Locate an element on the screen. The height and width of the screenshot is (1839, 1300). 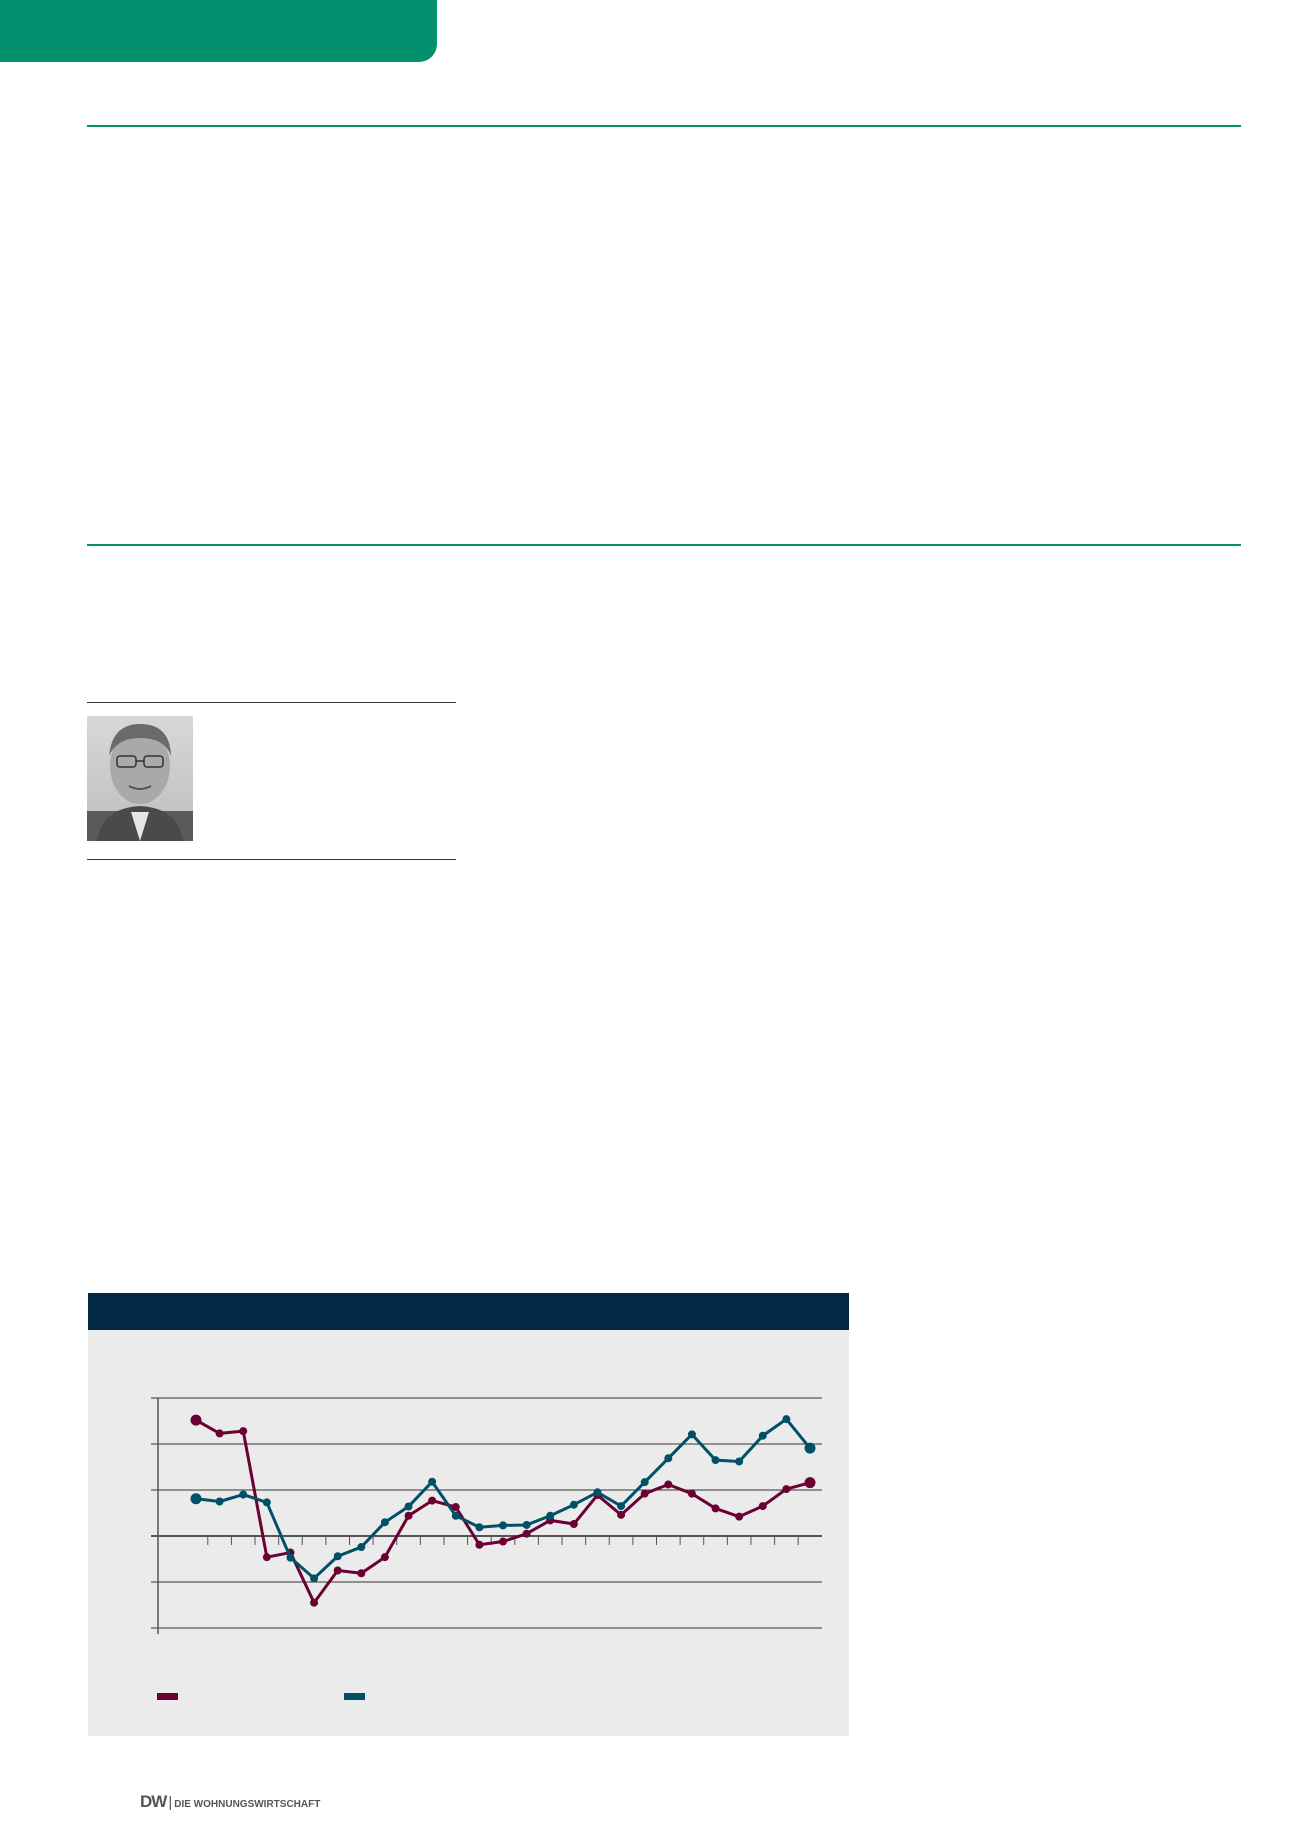
chart-header-bar is located at coordinates (468, 1311).